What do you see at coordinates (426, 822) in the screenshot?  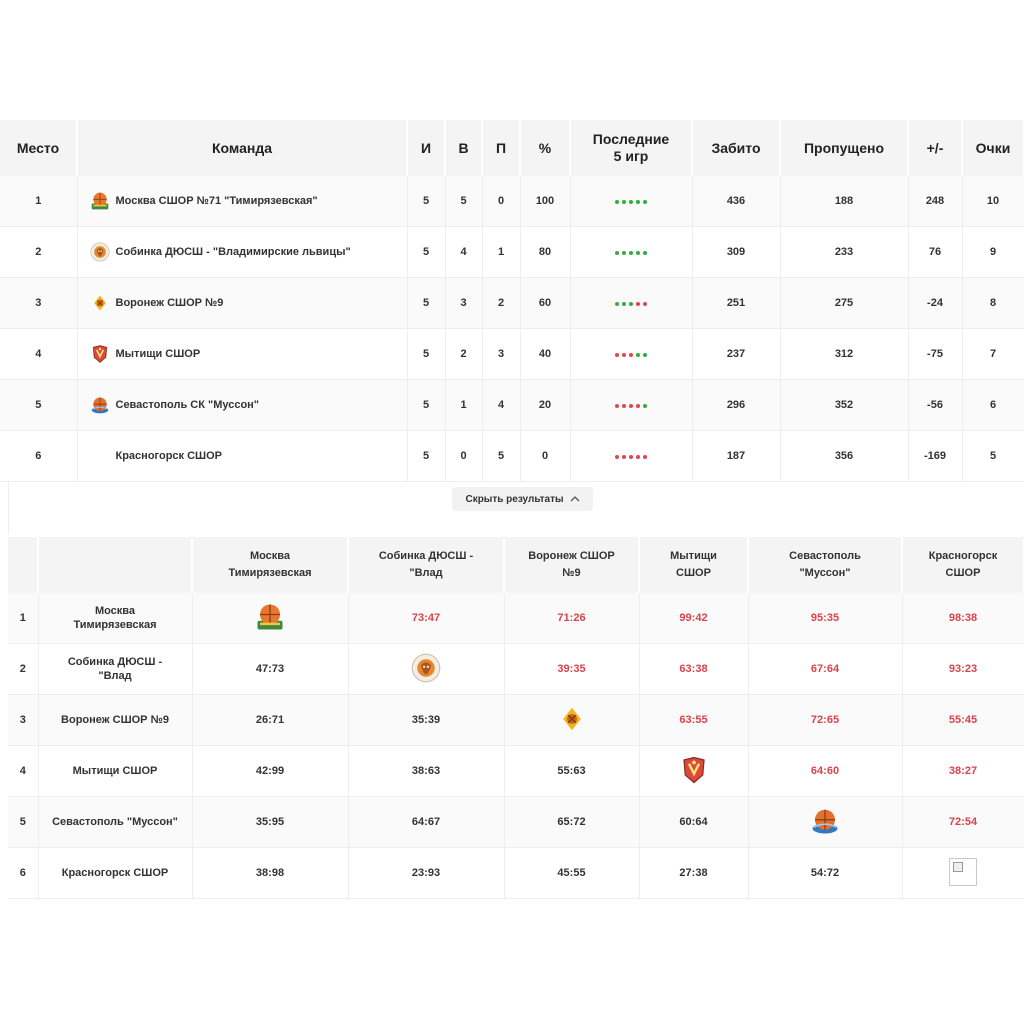 I see `matrix-score-cell: 64:67` at bounding box center [426, 822].